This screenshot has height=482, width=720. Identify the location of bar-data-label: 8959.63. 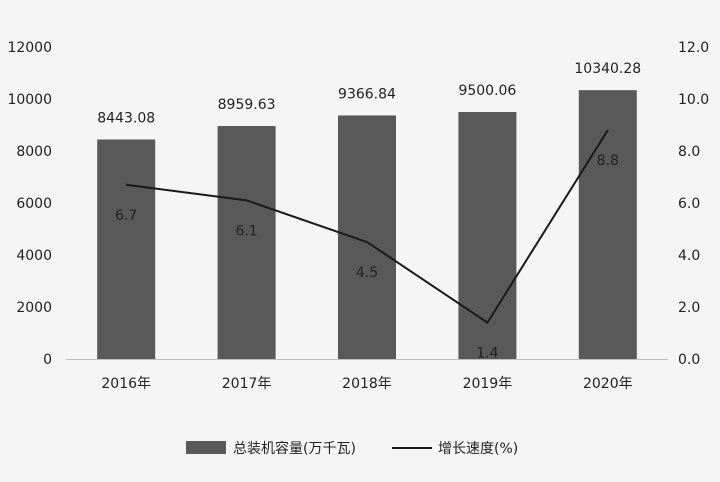
(247, 105).